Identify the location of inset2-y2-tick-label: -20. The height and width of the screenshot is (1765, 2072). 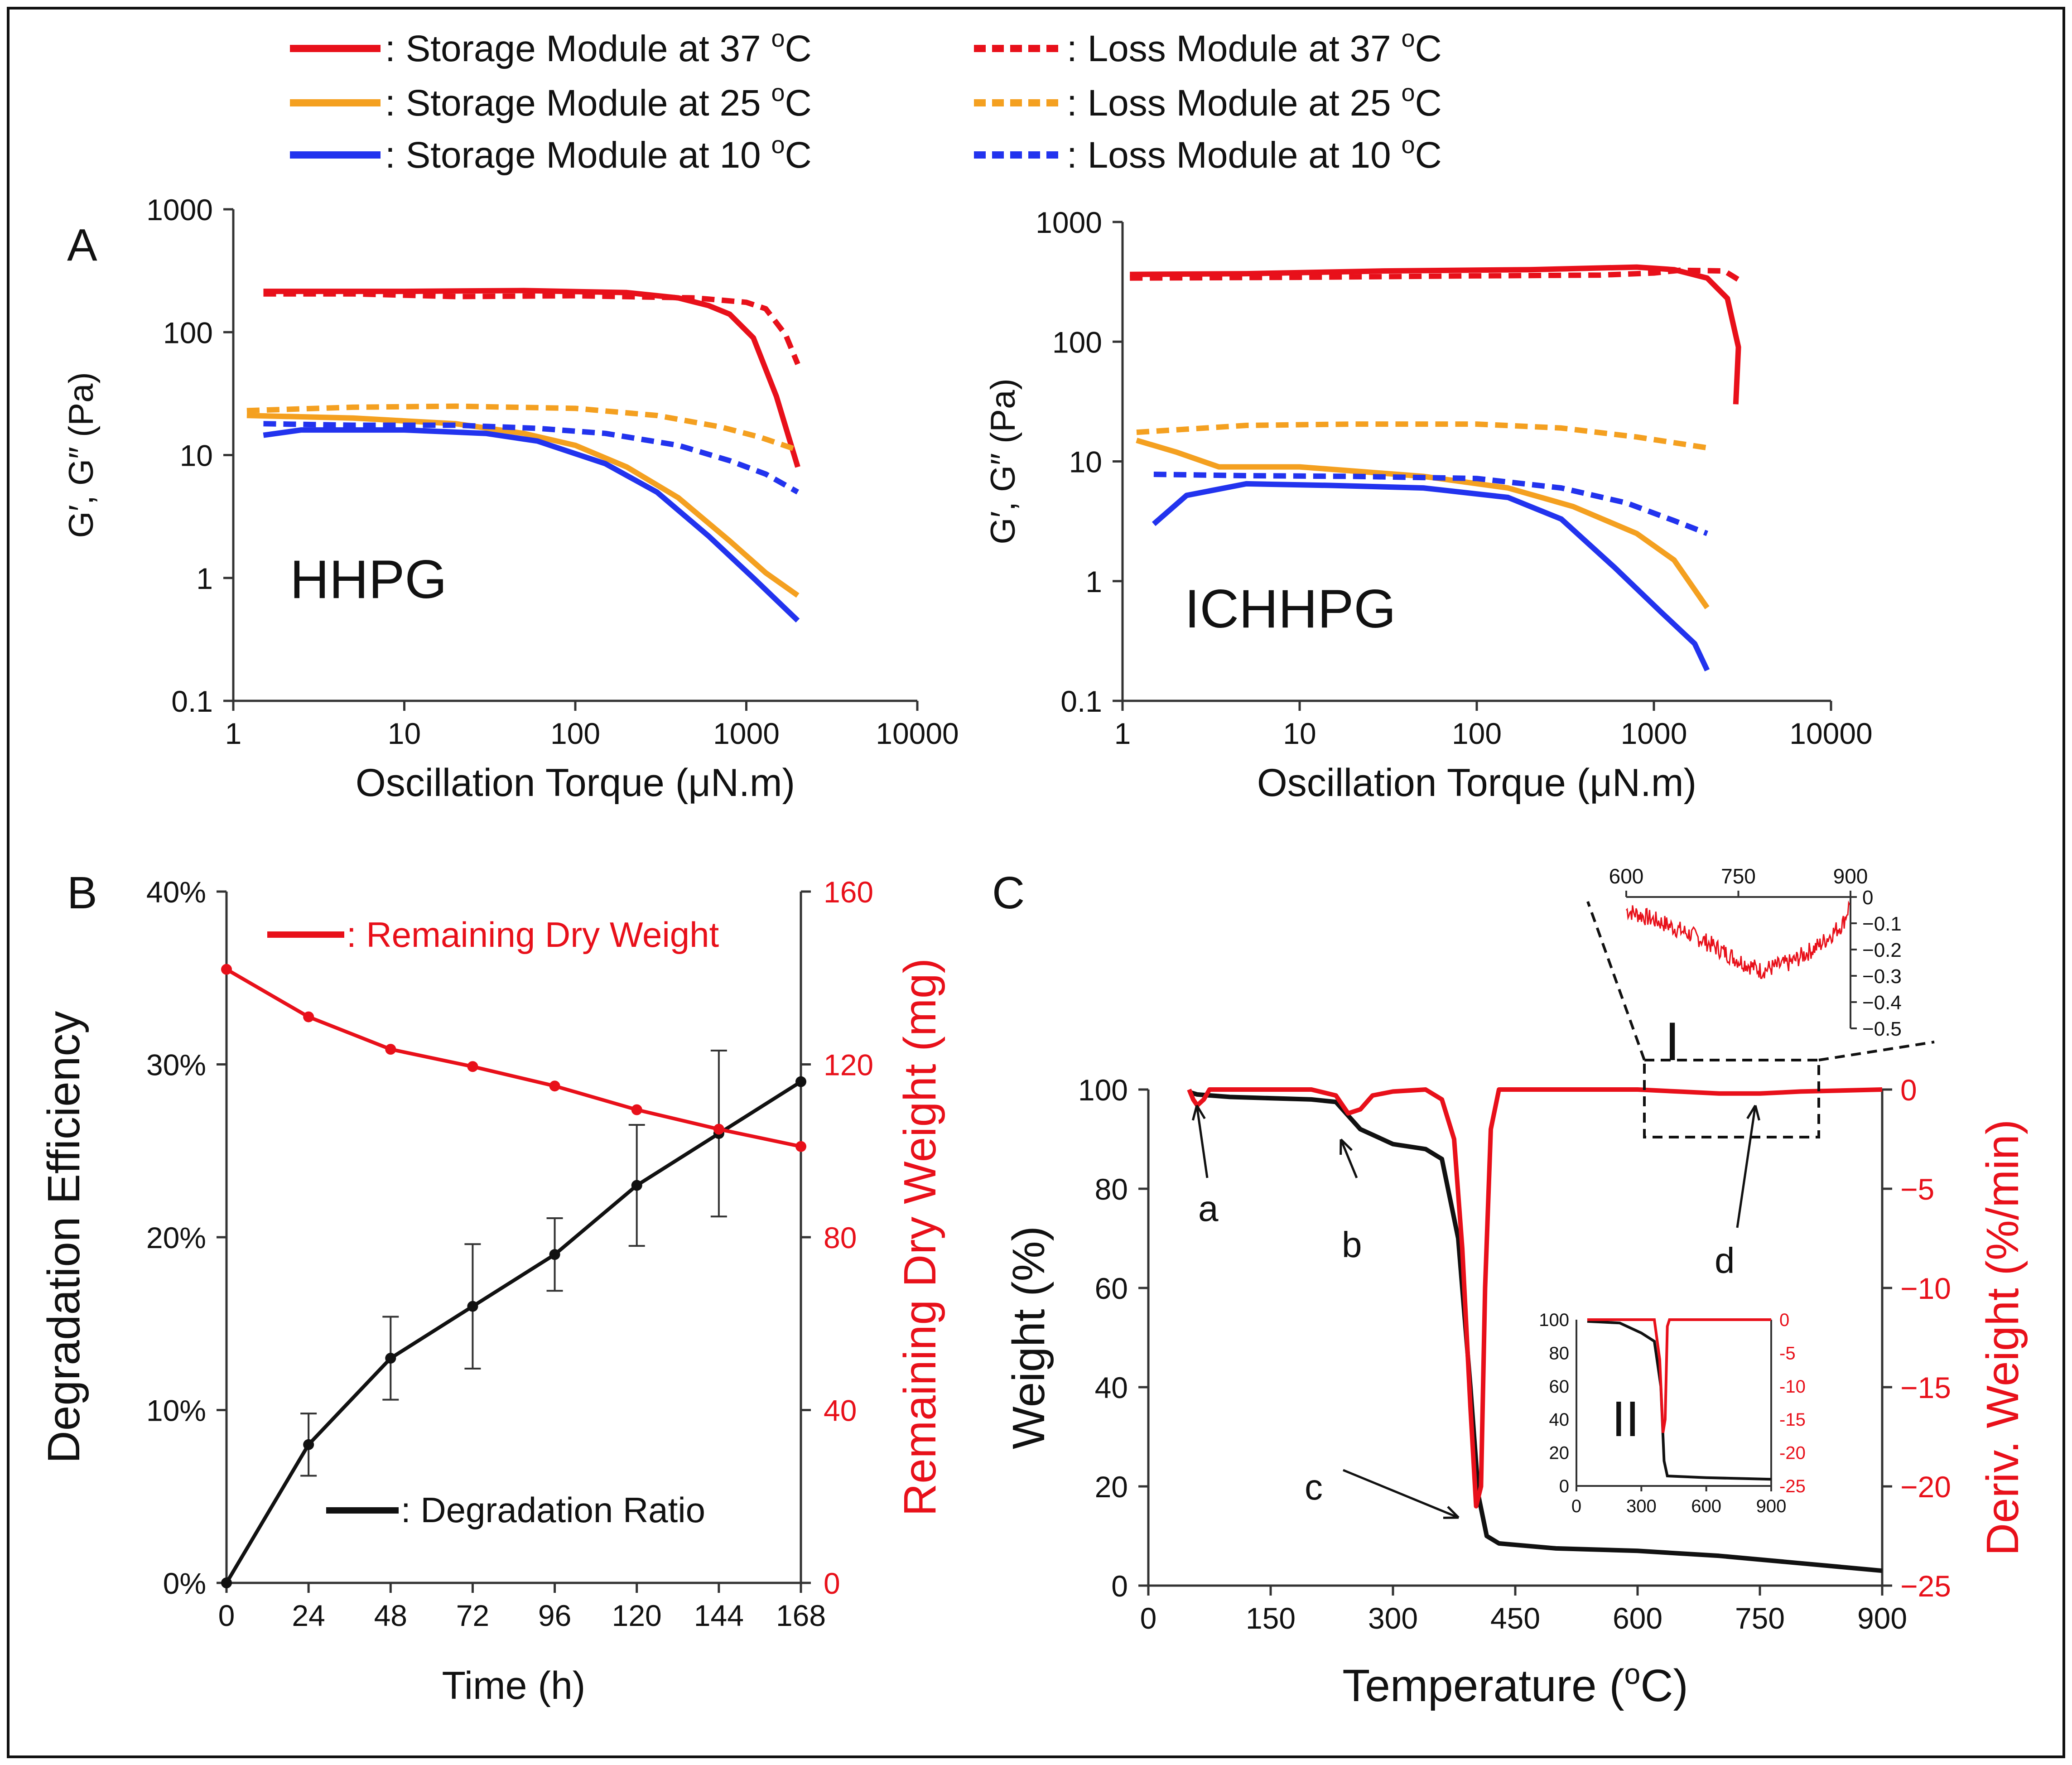
(1792, 1453).